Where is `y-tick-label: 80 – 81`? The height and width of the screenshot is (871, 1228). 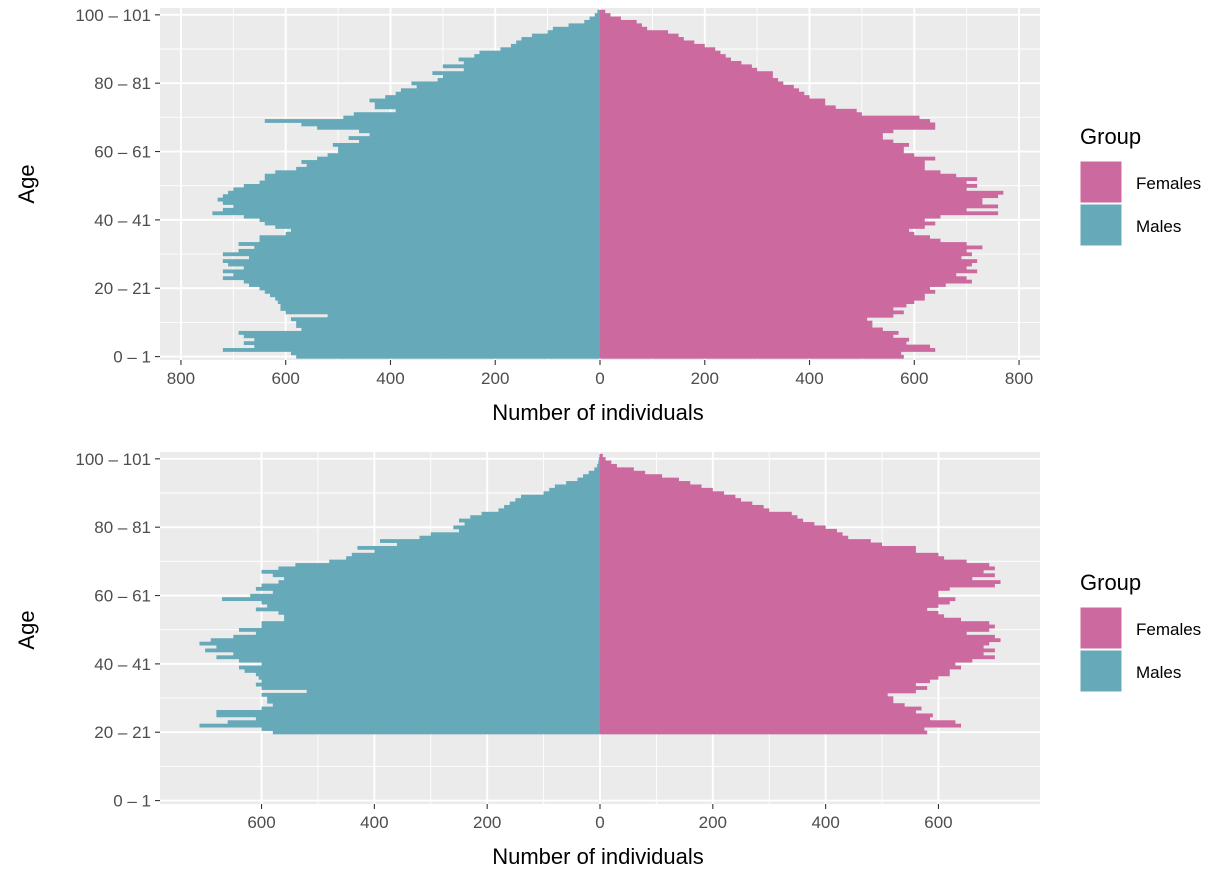
y-tick-label: 80 – 81 is located at coordinates (122, 527).